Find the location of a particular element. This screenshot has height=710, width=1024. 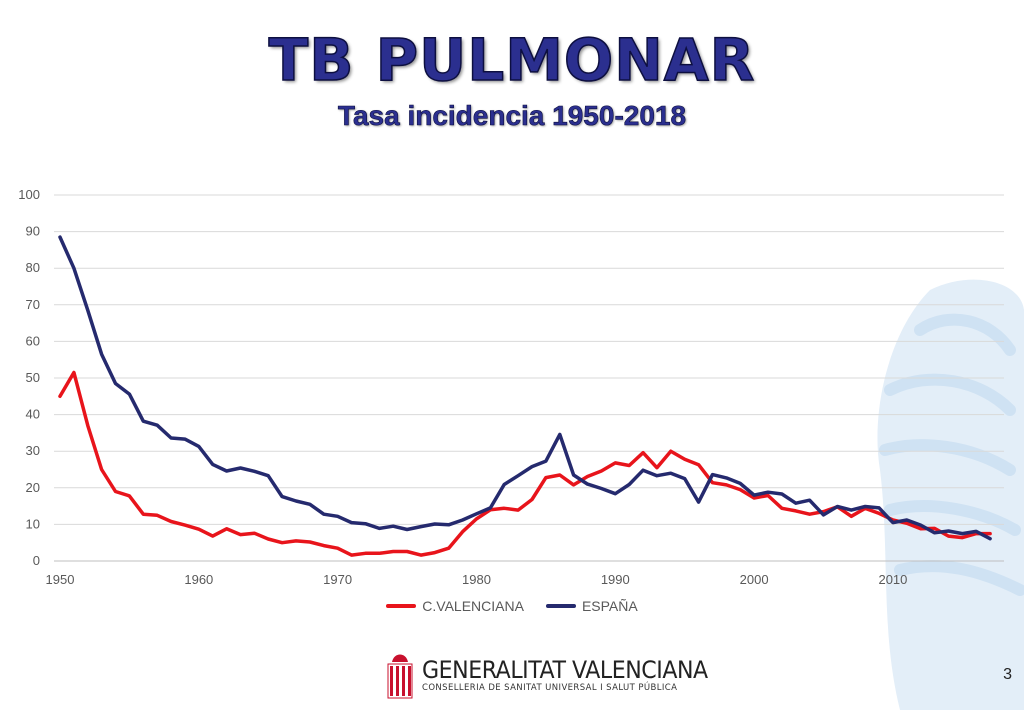

legend-item-c-valenciana: C.VALENCIANA is located at coordinates (455, 606).